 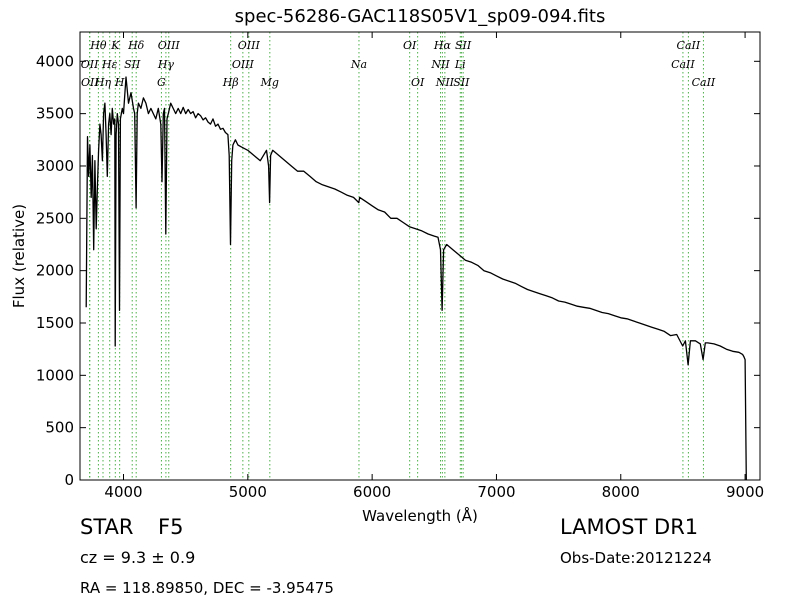 What do you see at coordinates (621, 492) in the screenshot?
I see `x-tick-label: 8000` at bounding box center [621, 492].